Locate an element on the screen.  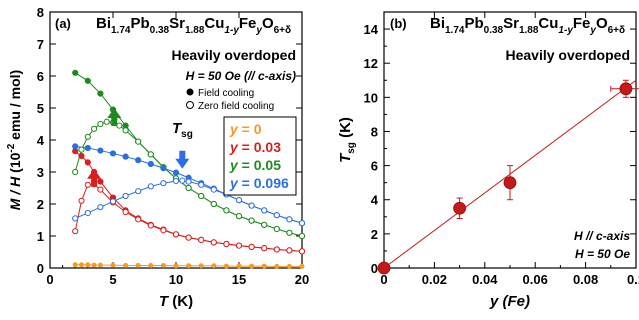
ylabel-part: M / H is located at coordinates (15, 191).